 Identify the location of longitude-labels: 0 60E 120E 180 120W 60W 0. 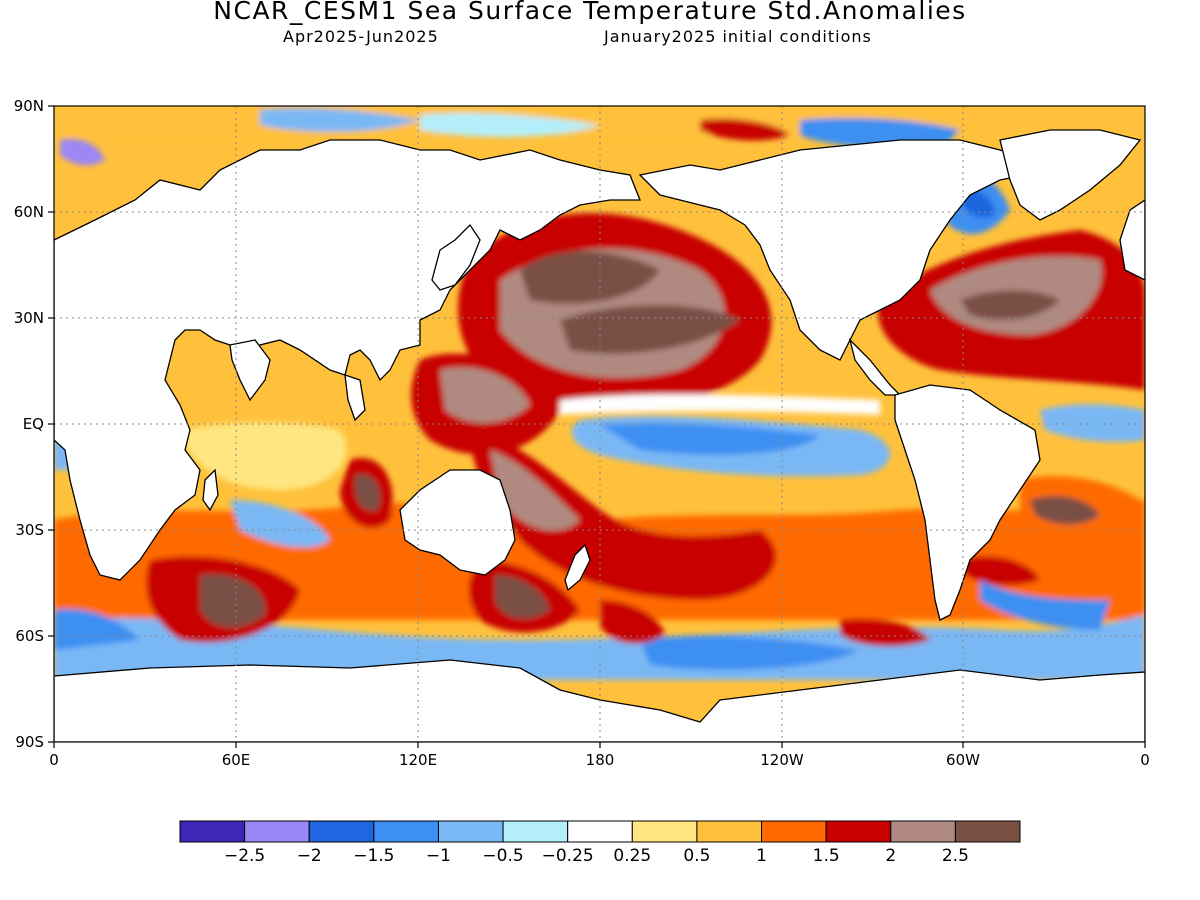
(599, 760).